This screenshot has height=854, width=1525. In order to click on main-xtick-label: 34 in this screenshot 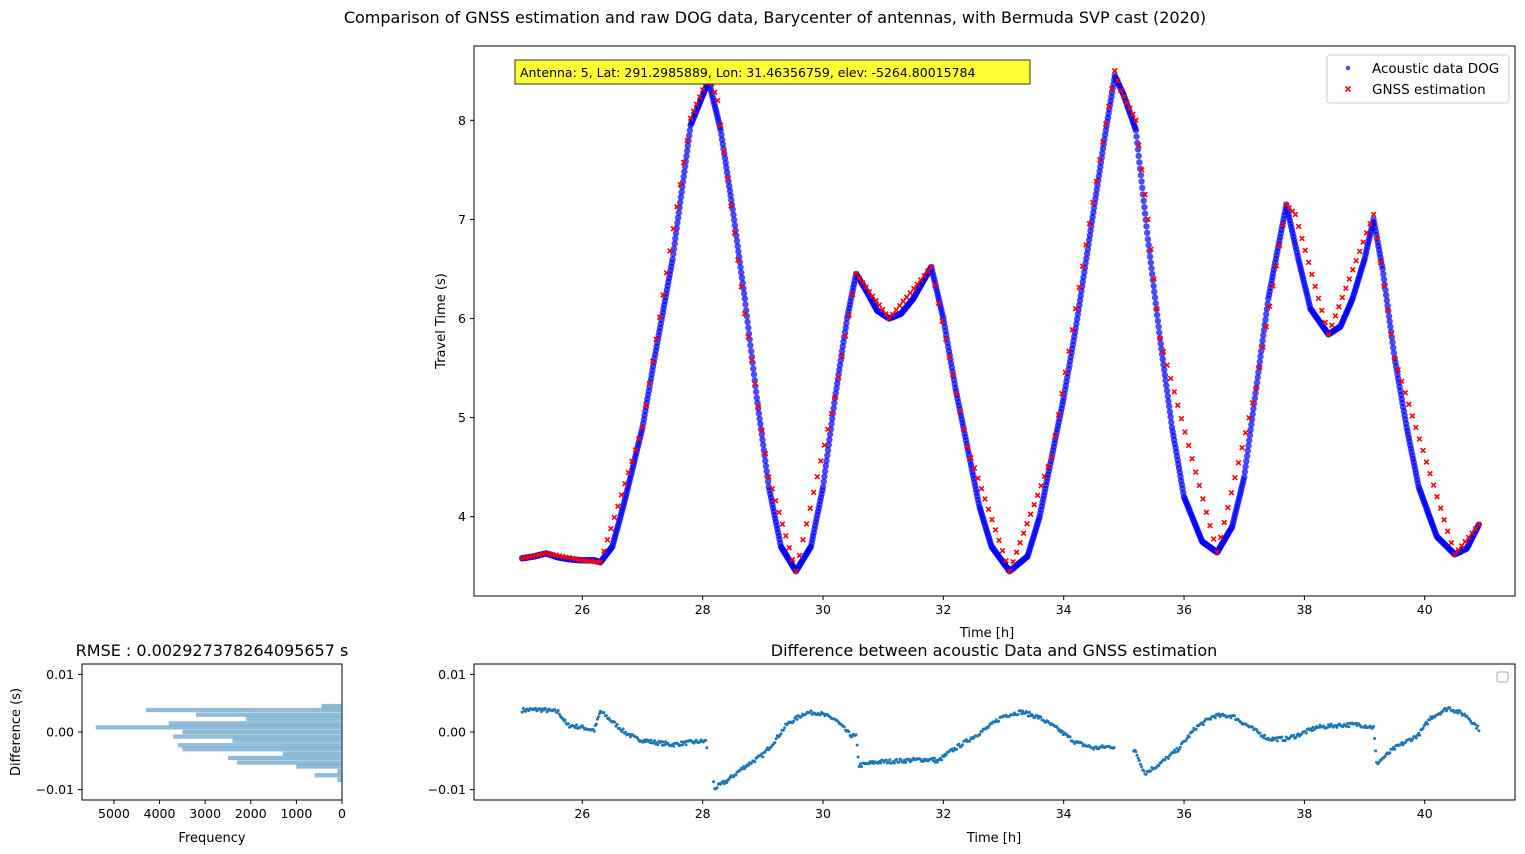, I will do `click(1064, 609)`.